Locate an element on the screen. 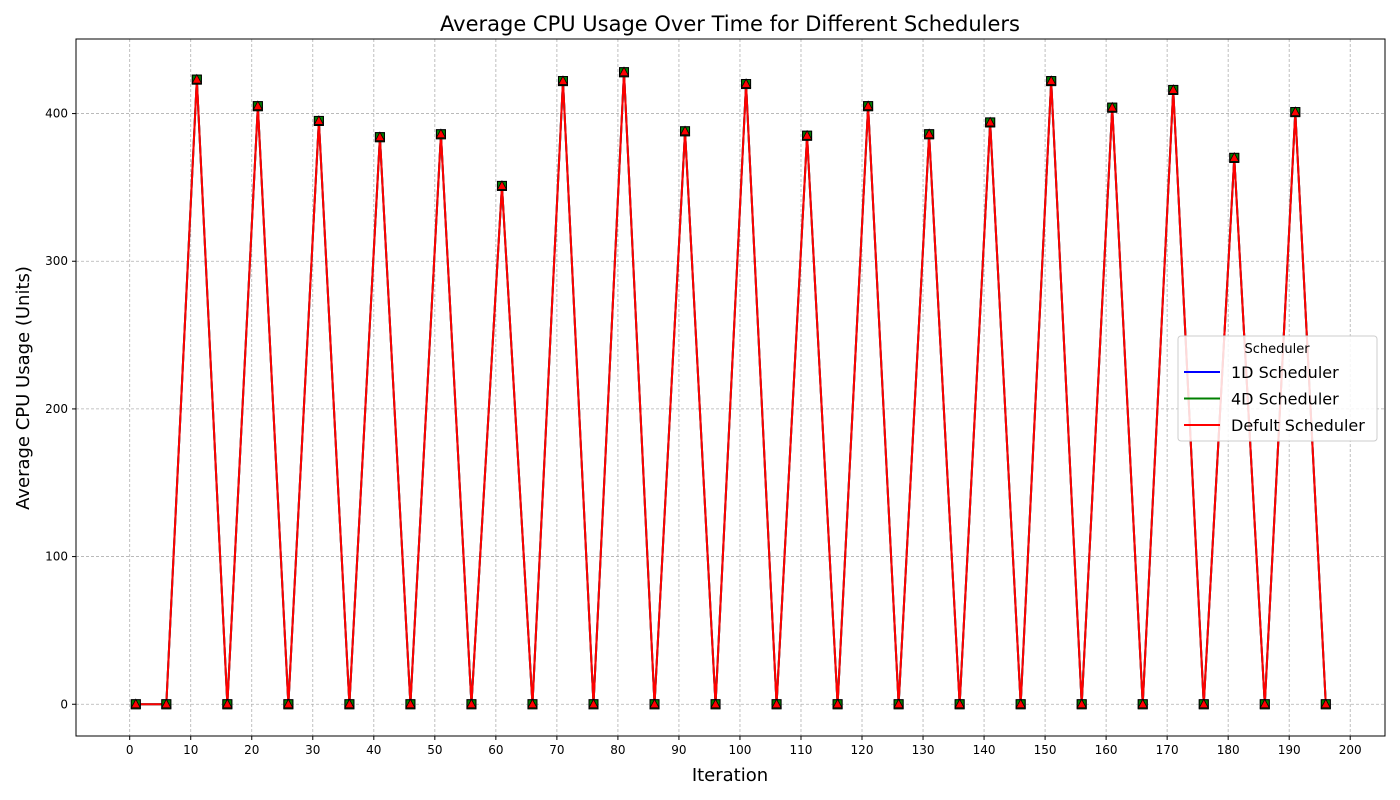  x-tick-label: 30 is located at coordinates (312, 750).